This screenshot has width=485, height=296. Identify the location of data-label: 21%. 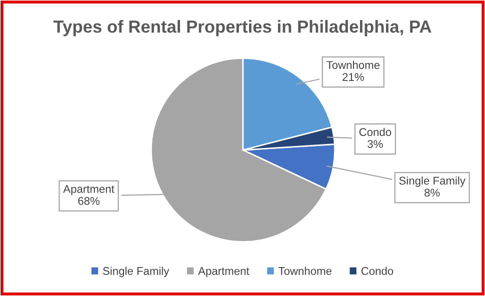
(353, 77).